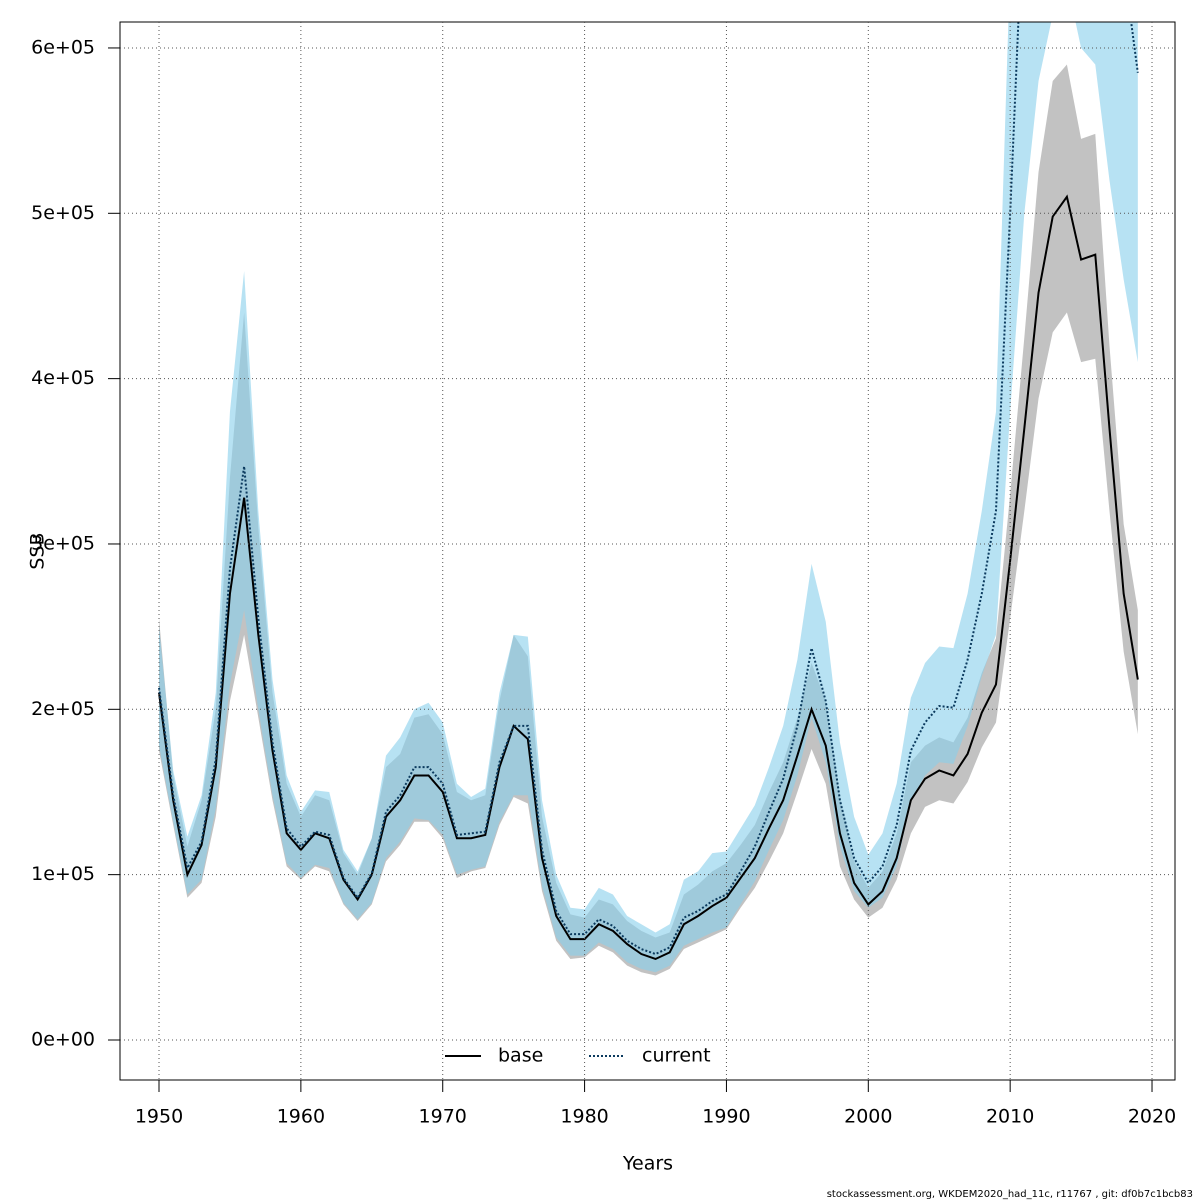 Image resolution: width=1200 pixels, height=1200 pixels. I want to click on x-tick-label: 2000, so click(868, 1117).